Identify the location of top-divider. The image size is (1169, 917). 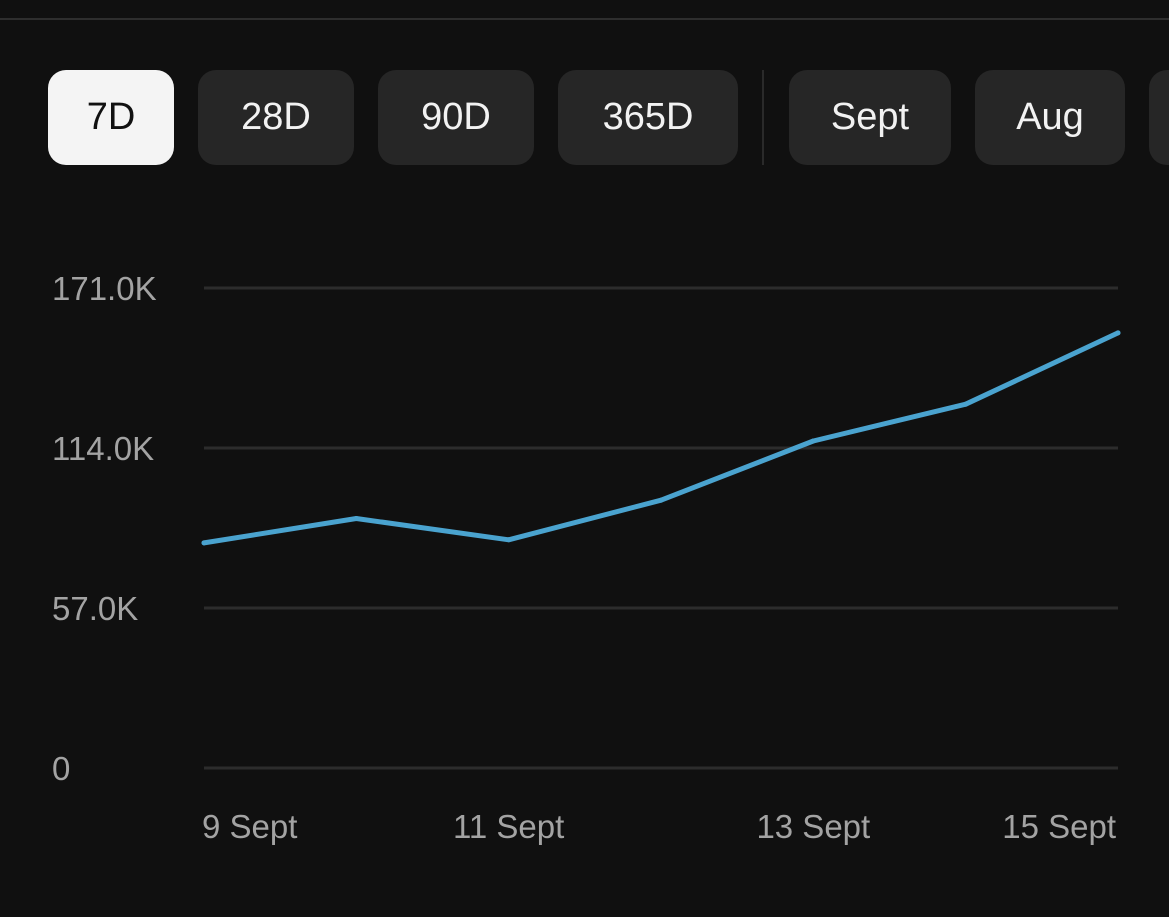
(584, 19).